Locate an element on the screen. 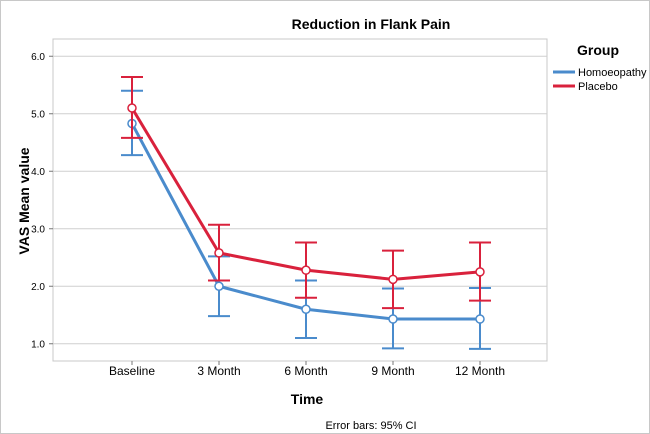 The image size is (650, 434). y-tick-label-3: 4.0 is located at coordinates (38, 172).